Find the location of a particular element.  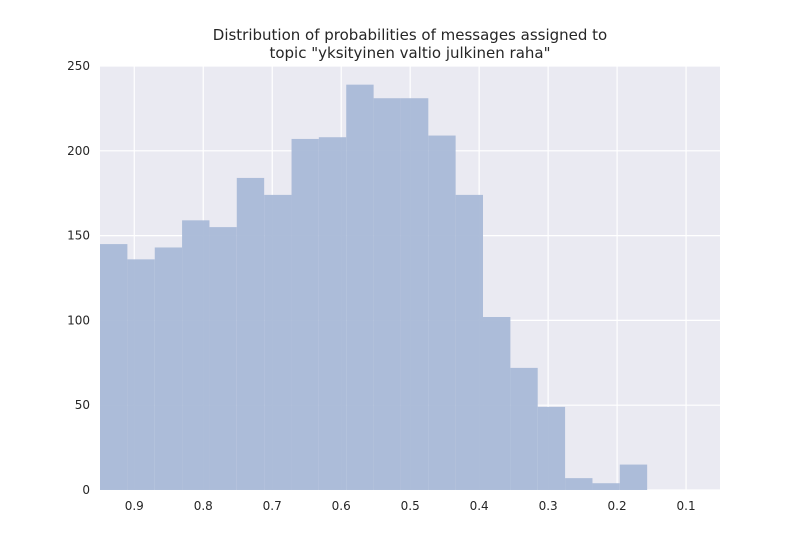

y-axis-ticks: 0 50 100 150 200 250 is located at coordinates (78, 278).